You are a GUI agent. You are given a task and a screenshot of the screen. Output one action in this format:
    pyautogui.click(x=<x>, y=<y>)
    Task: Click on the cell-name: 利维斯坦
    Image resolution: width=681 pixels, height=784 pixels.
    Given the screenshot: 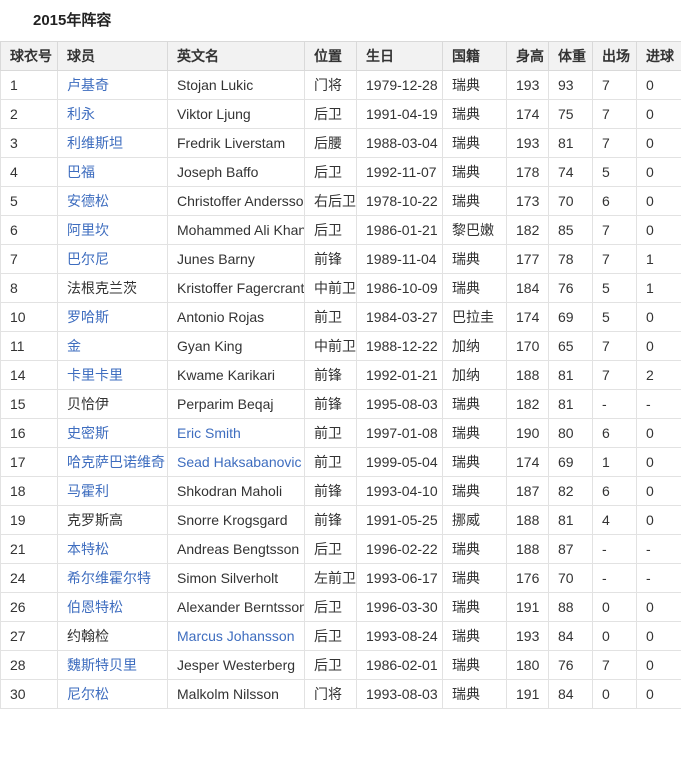 What is the action you would take?
    pyautogui.click(x=112, y=143)
    